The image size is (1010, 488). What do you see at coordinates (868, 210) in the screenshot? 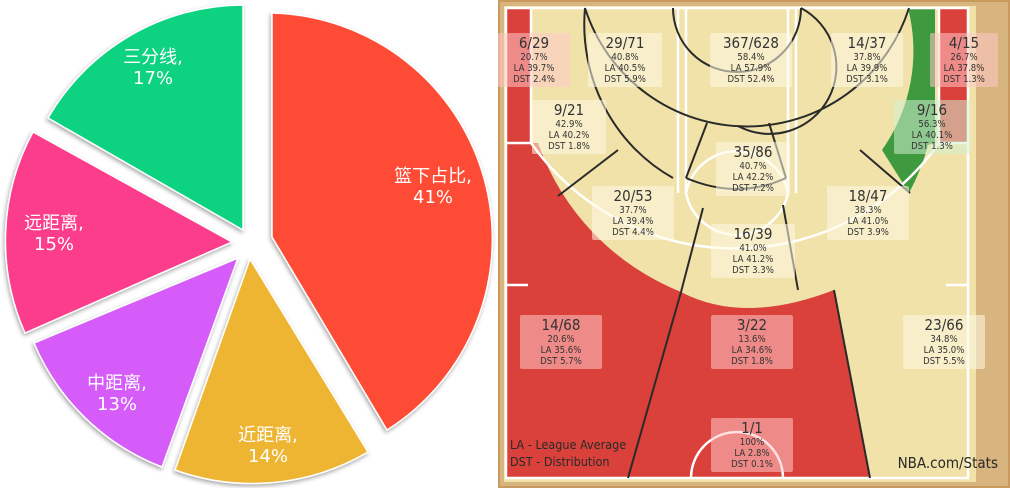
I see `zone-fg-pct: 38.3%` at bounding box center [868, 210].